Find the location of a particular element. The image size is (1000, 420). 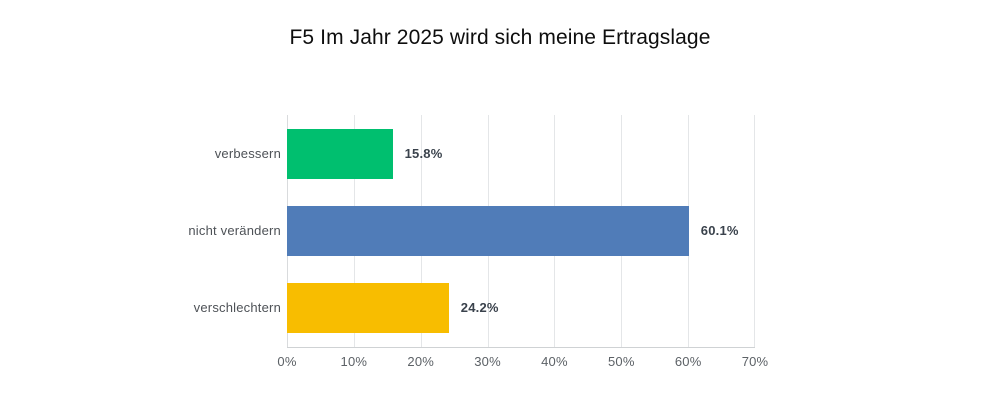

bar-verschlechtern is located at coordinates (368, 308).